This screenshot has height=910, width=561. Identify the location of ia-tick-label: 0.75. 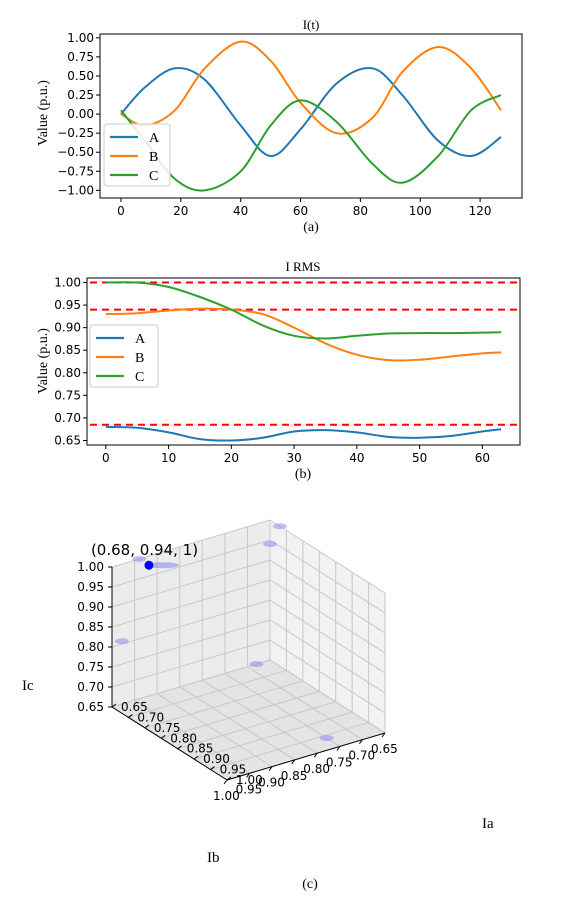
(167, 728).